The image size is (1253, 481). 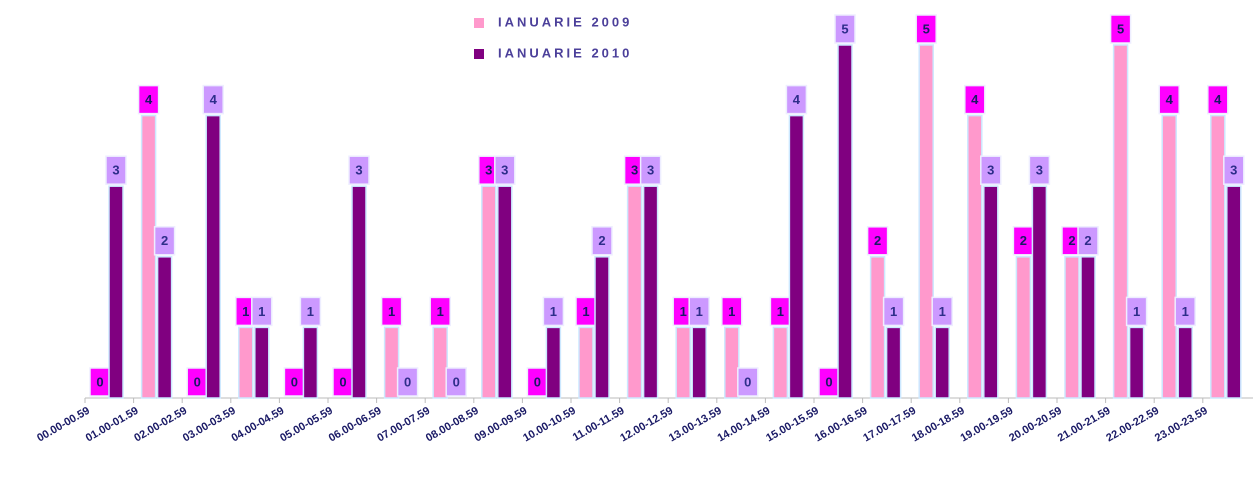 I want to click on x-tick-label: 01.00-01.59, so click(x=112, y=425).